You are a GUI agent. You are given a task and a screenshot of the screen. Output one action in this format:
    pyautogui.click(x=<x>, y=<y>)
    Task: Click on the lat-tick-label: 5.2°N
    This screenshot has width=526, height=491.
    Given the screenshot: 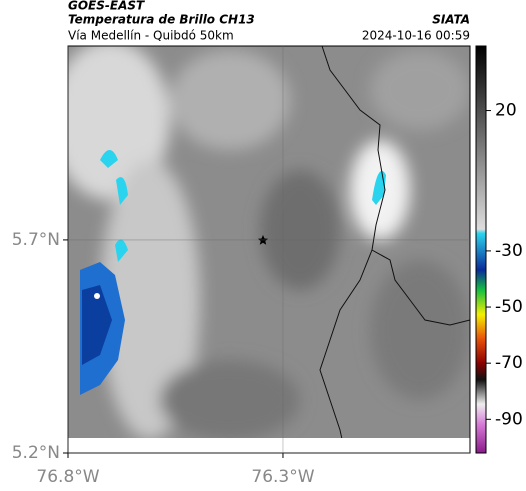 What is the action you would take?
    pyautogui.click(x=36, y=453)
    